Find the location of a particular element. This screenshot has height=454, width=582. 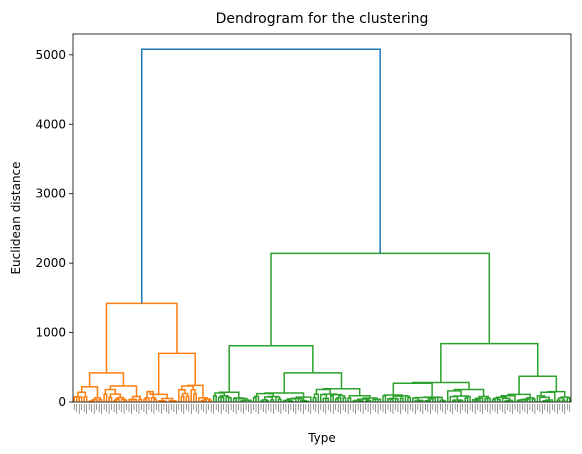

y-axis-label: Euclidean distance is located at coordinates (16, 217).